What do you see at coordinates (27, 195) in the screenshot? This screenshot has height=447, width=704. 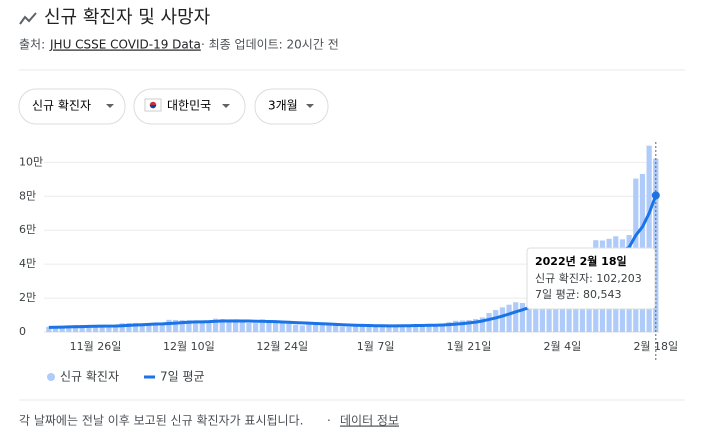 I see `y-tick-label: 8만` at bounding box center [27, 195].